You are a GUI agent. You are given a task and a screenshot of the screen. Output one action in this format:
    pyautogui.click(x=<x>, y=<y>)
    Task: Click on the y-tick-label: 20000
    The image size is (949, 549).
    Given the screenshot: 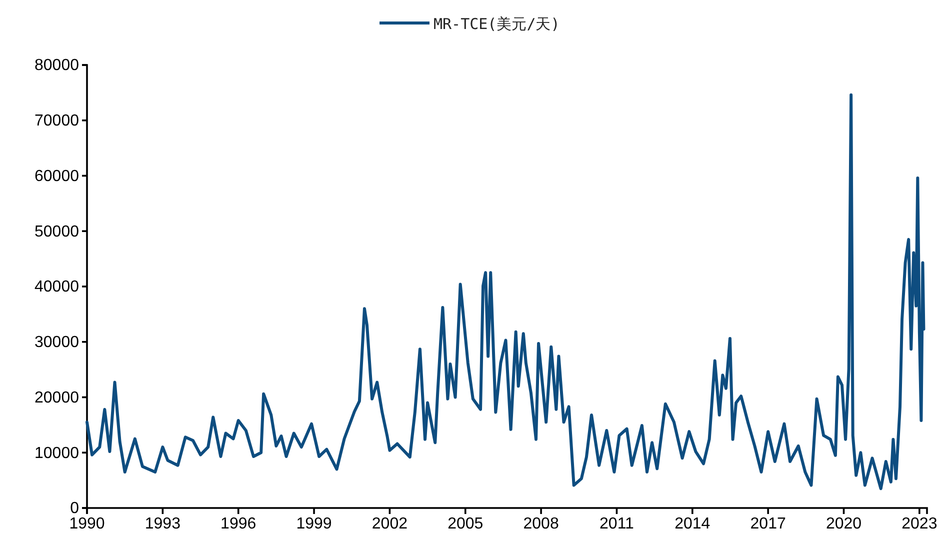 What is the action you would take?
    pyautogui.click(x=57, y=397)
    